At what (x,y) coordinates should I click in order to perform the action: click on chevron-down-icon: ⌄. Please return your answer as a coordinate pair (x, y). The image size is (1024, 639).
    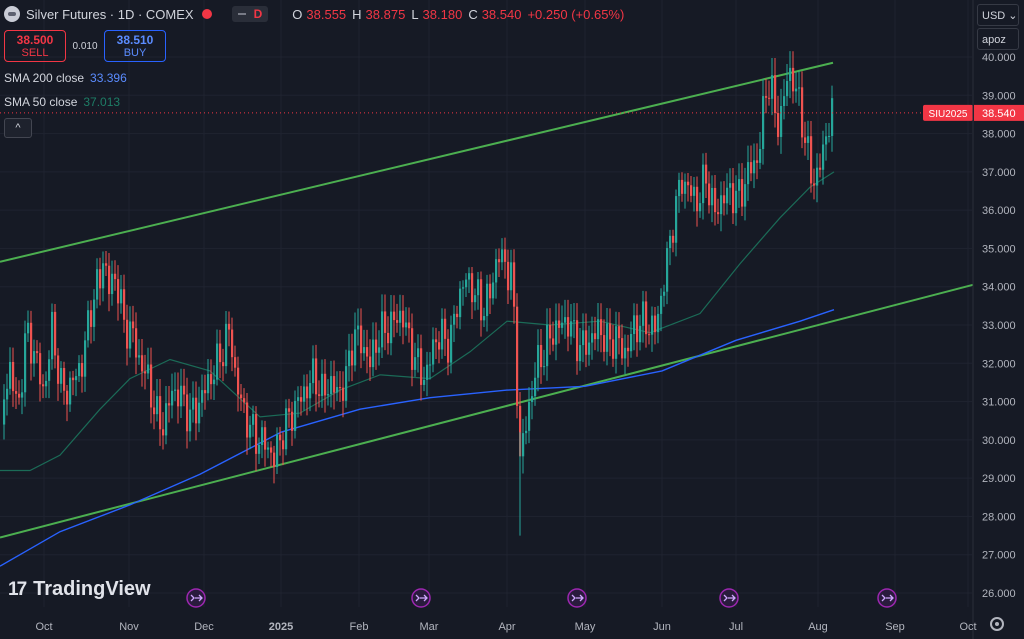
    Looking at the image, I should click on (1013, 16).